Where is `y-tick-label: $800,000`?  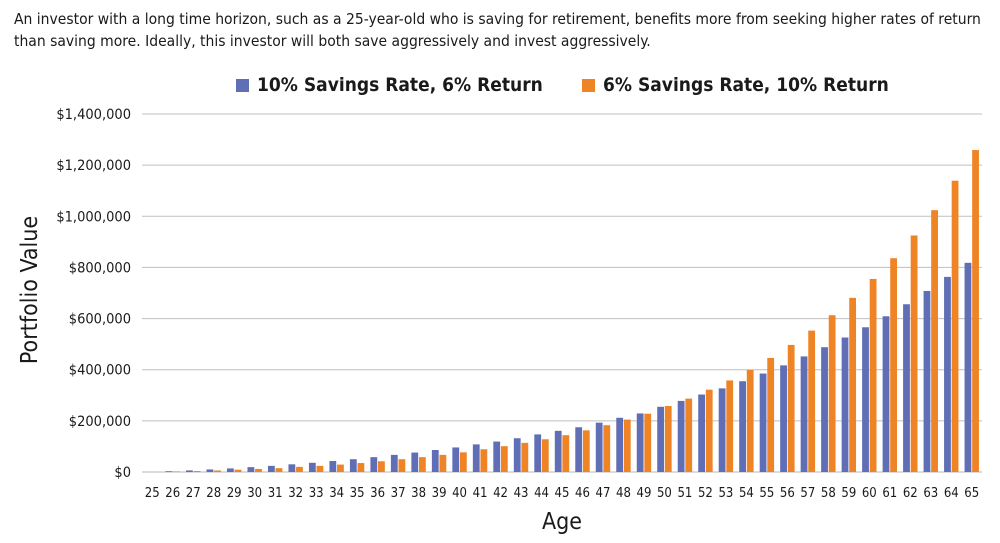 y-tick-label: $800,000 is located at coordinates (100, 268).